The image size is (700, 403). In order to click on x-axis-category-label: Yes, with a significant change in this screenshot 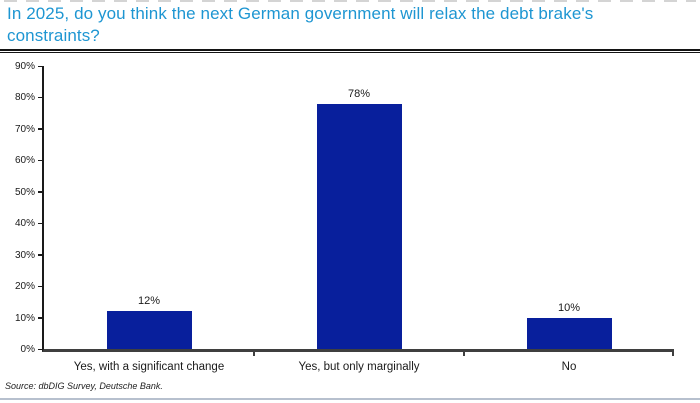, I will do `click(149, 367)`.